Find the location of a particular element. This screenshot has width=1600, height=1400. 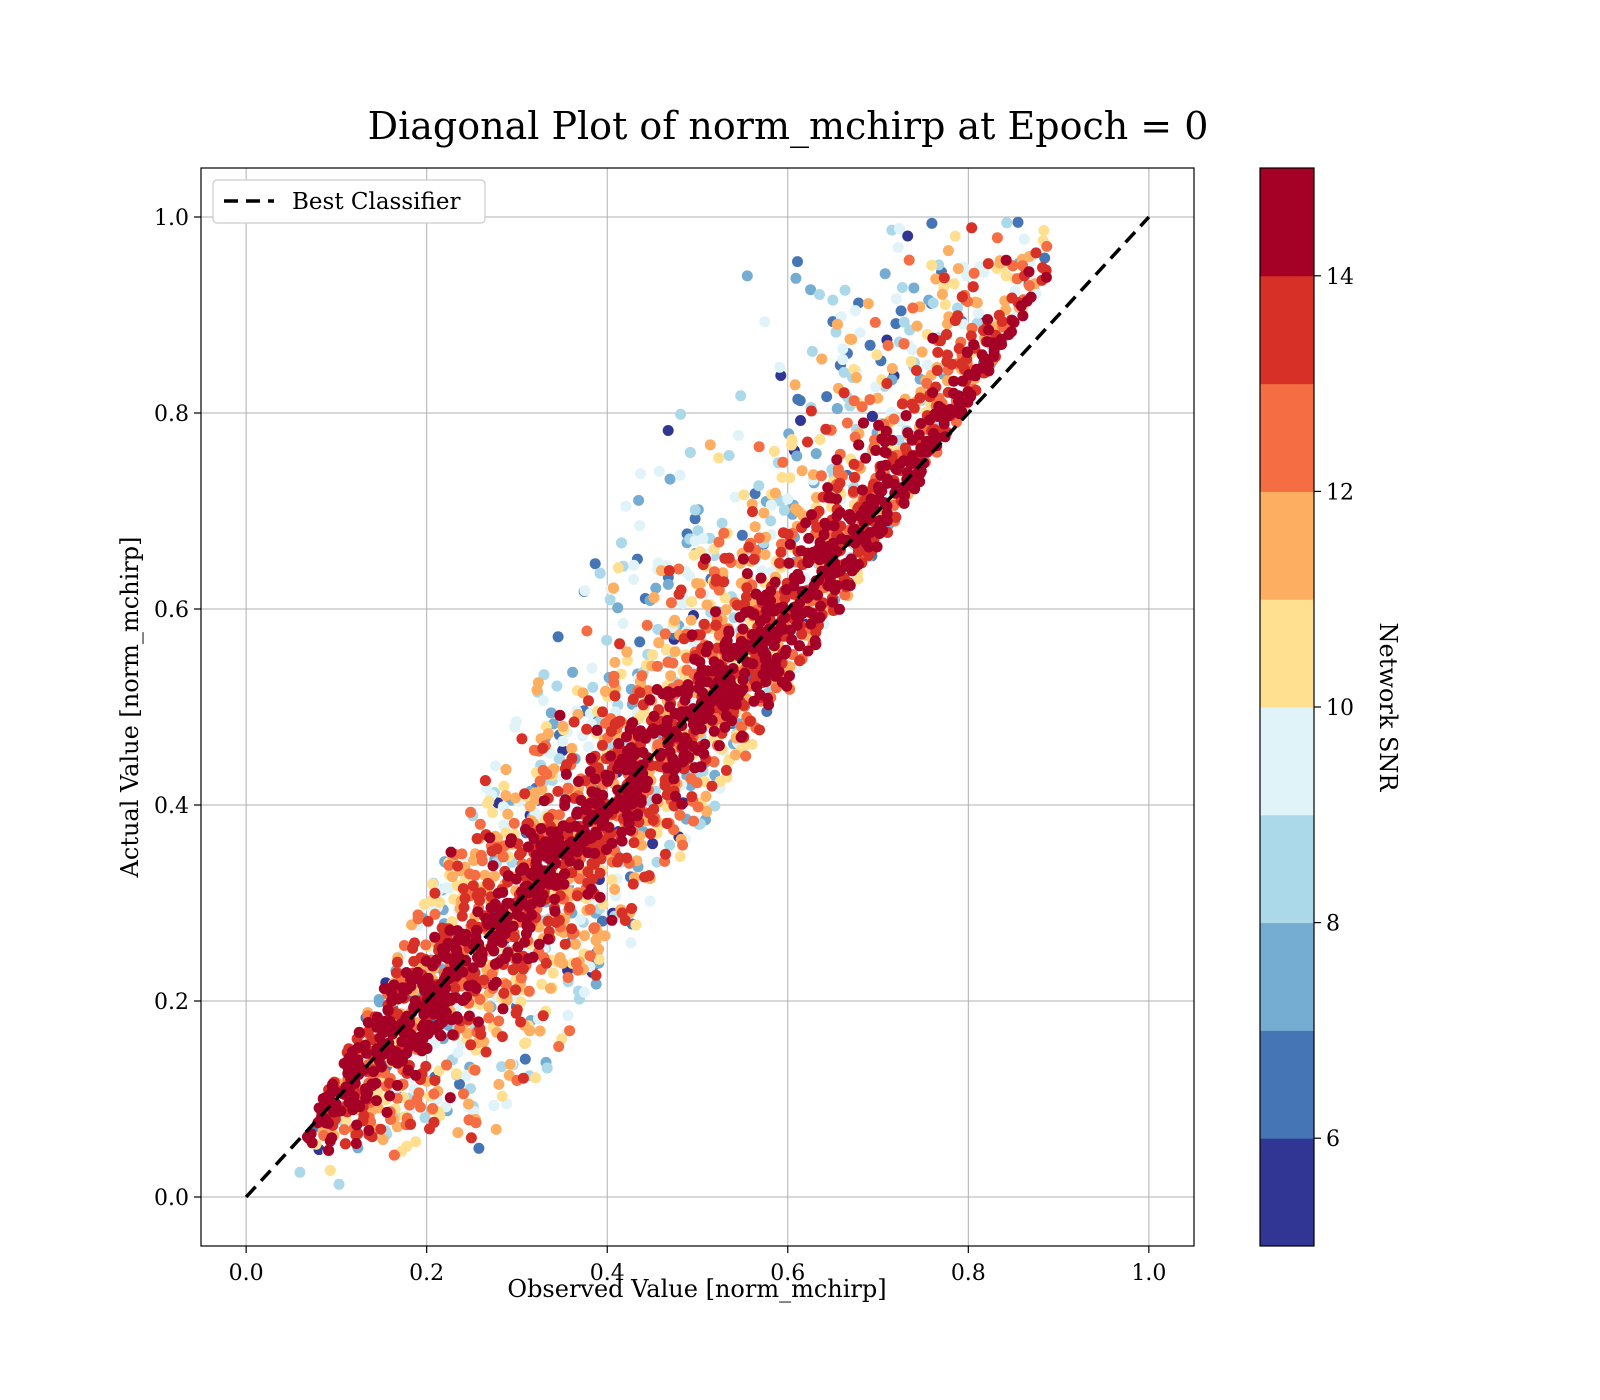

legend-box is located at coordinates (349, 201).